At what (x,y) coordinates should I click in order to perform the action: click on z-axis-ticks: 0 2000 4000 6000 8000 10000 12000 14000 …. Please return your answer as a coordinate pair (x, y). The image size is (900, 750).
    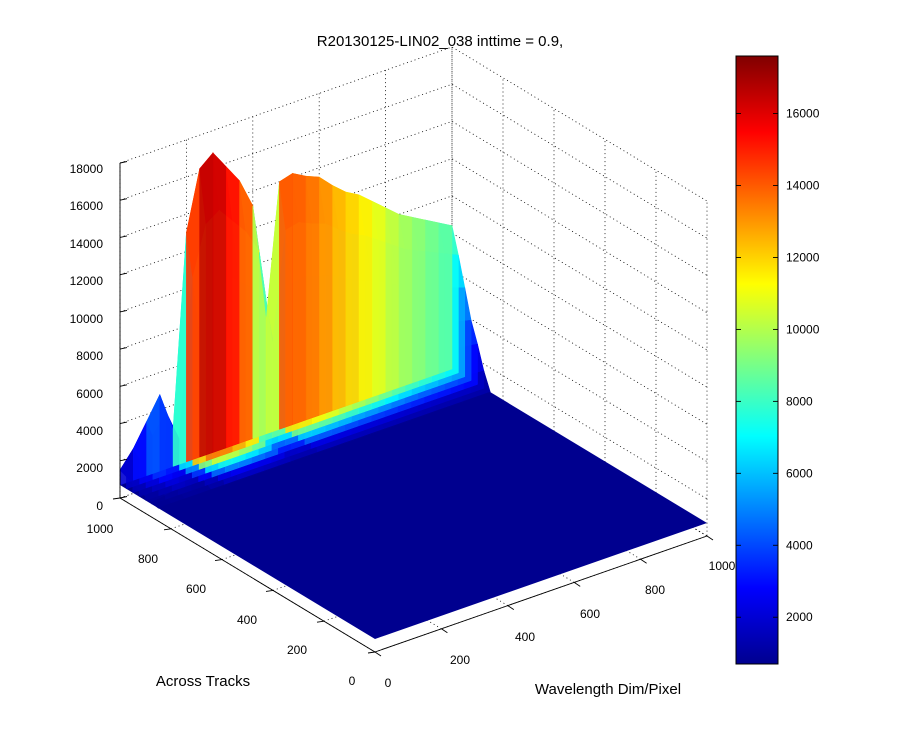
    Looking at the image, I should click on (87, 337).